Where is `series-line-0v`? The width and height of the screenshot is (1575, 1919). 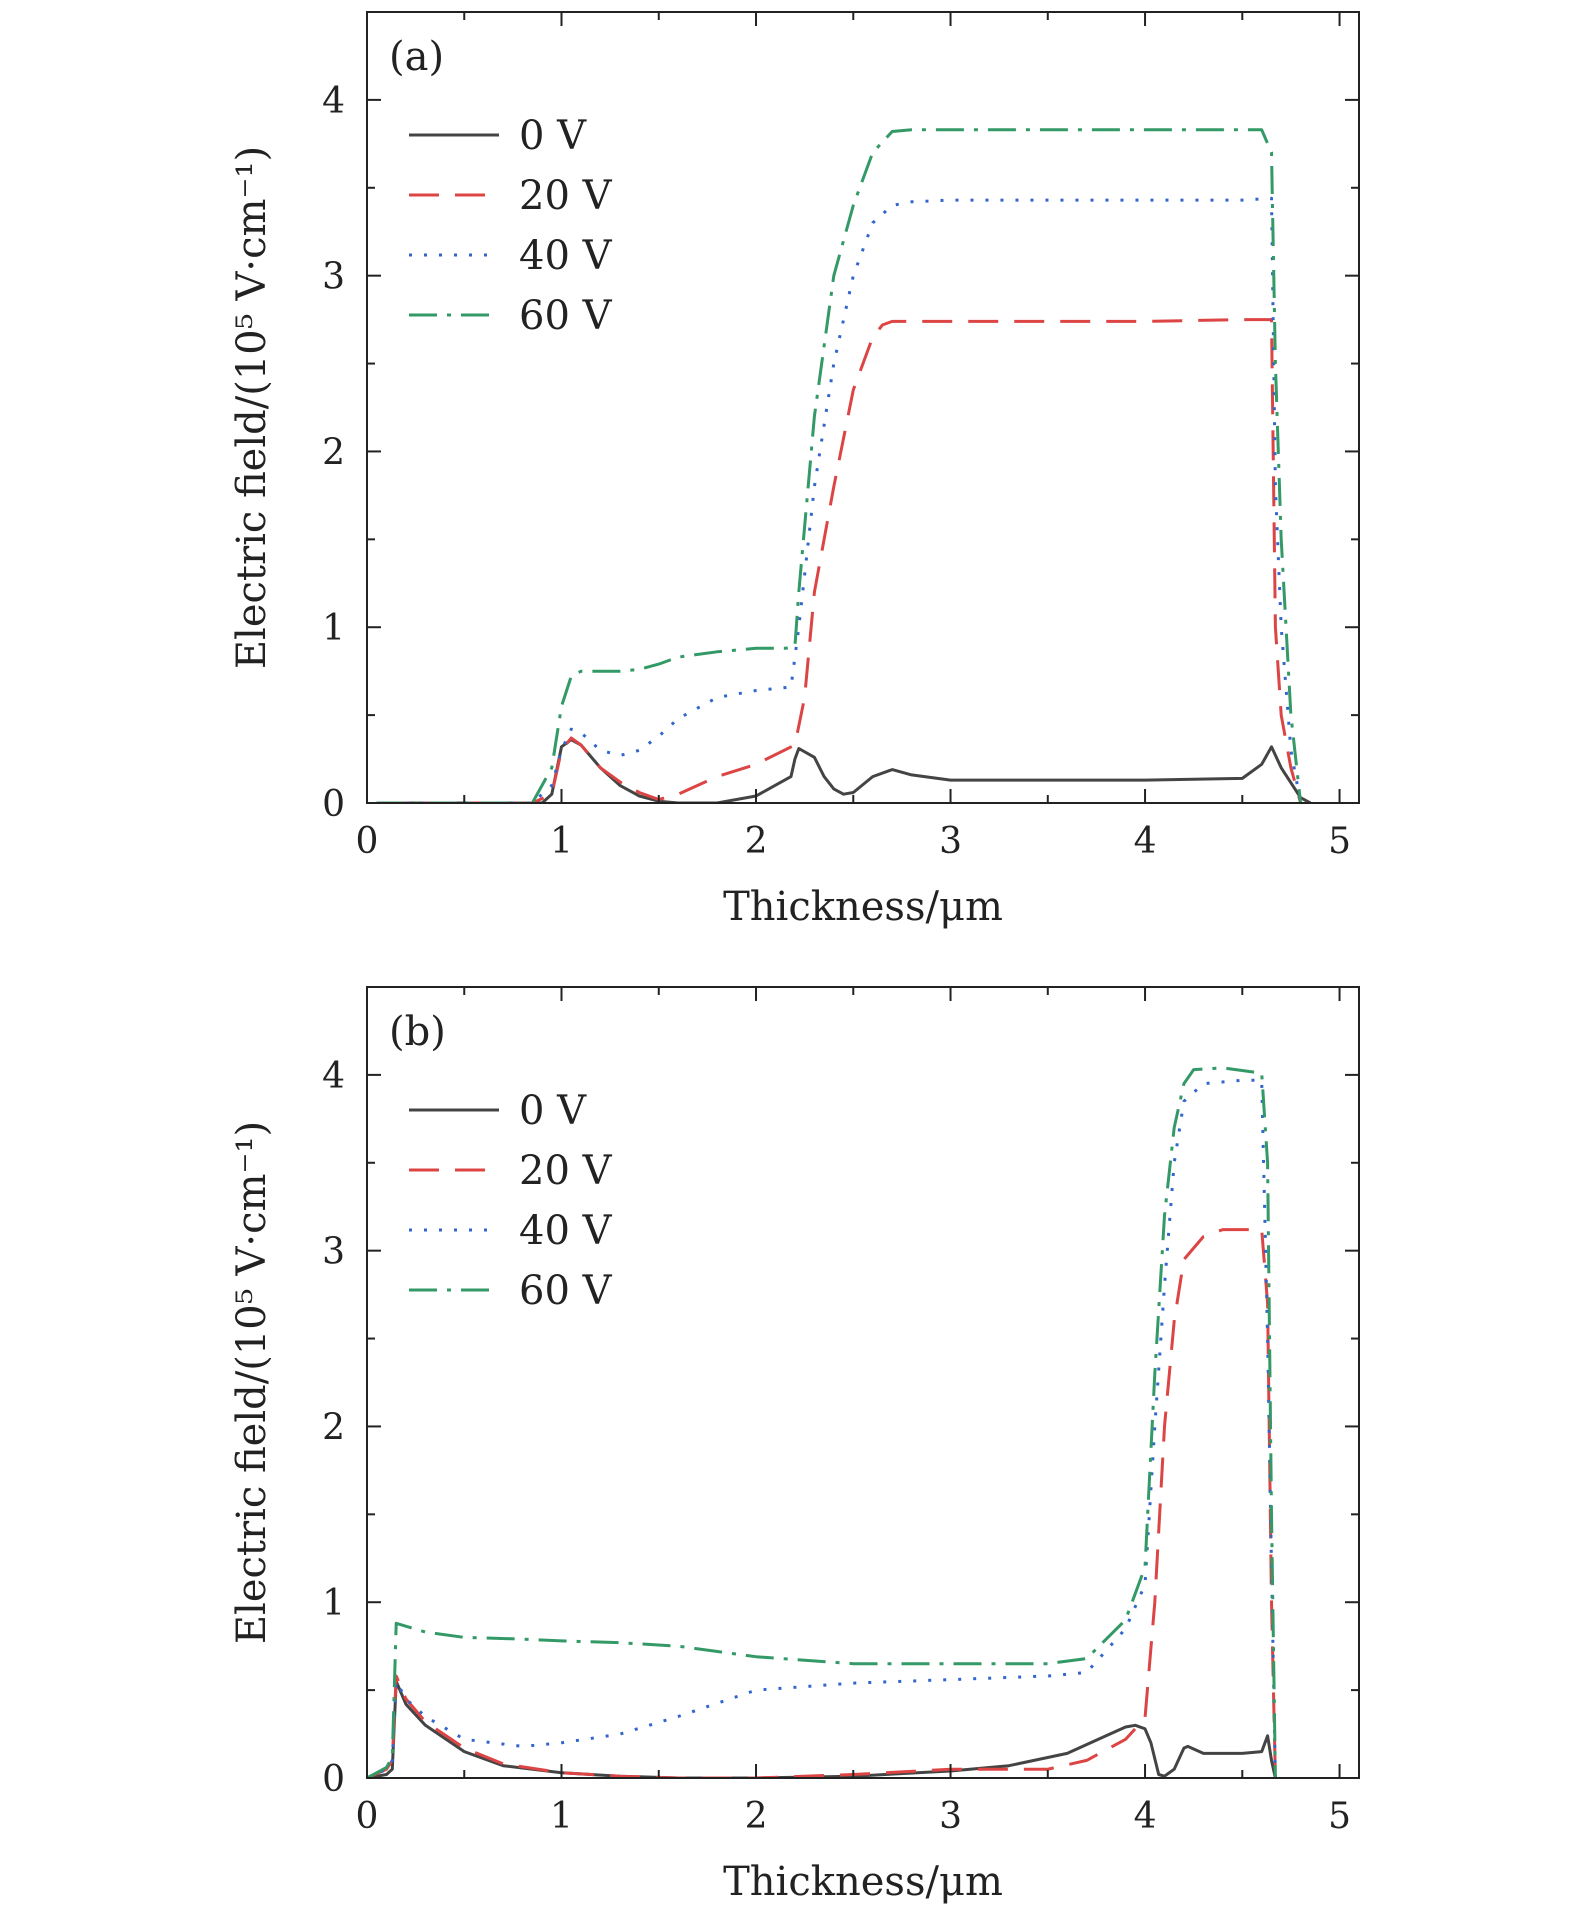 series-line-0v is located at coordinates (822, 1728).